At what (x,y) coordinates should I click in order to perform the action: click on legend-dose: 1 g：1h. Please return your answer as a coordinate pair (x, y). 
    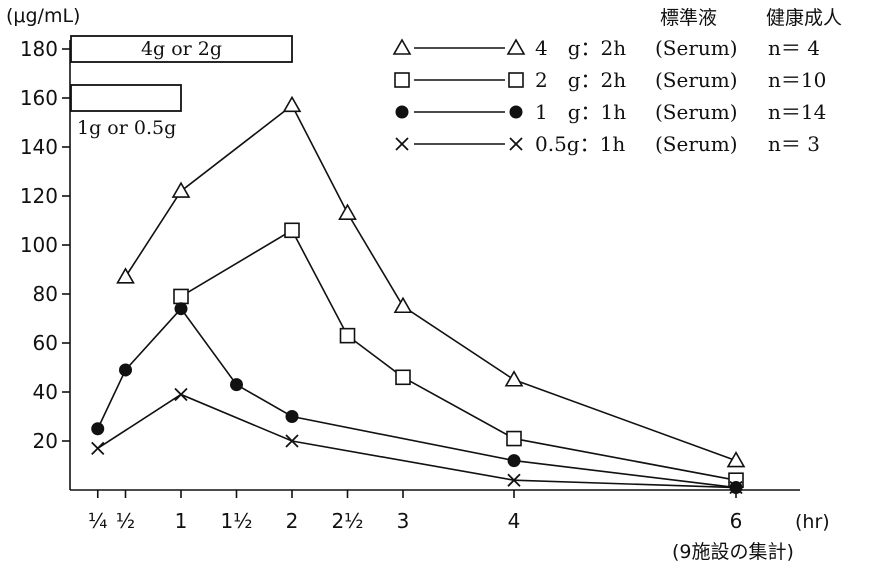
    Looking at the image, I should click on (580, 112).